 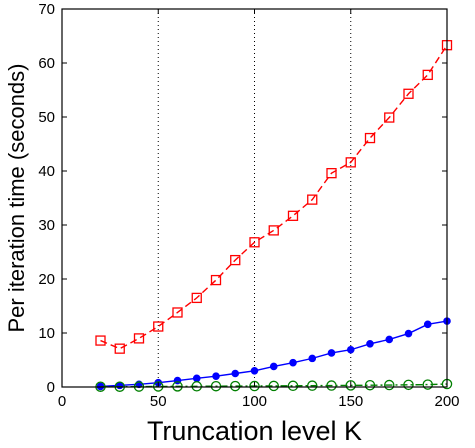 What do you see at coordinates (62, 401) in the screenshot?
I see `x-tick-label: 0` at bounding box center [62, 401].